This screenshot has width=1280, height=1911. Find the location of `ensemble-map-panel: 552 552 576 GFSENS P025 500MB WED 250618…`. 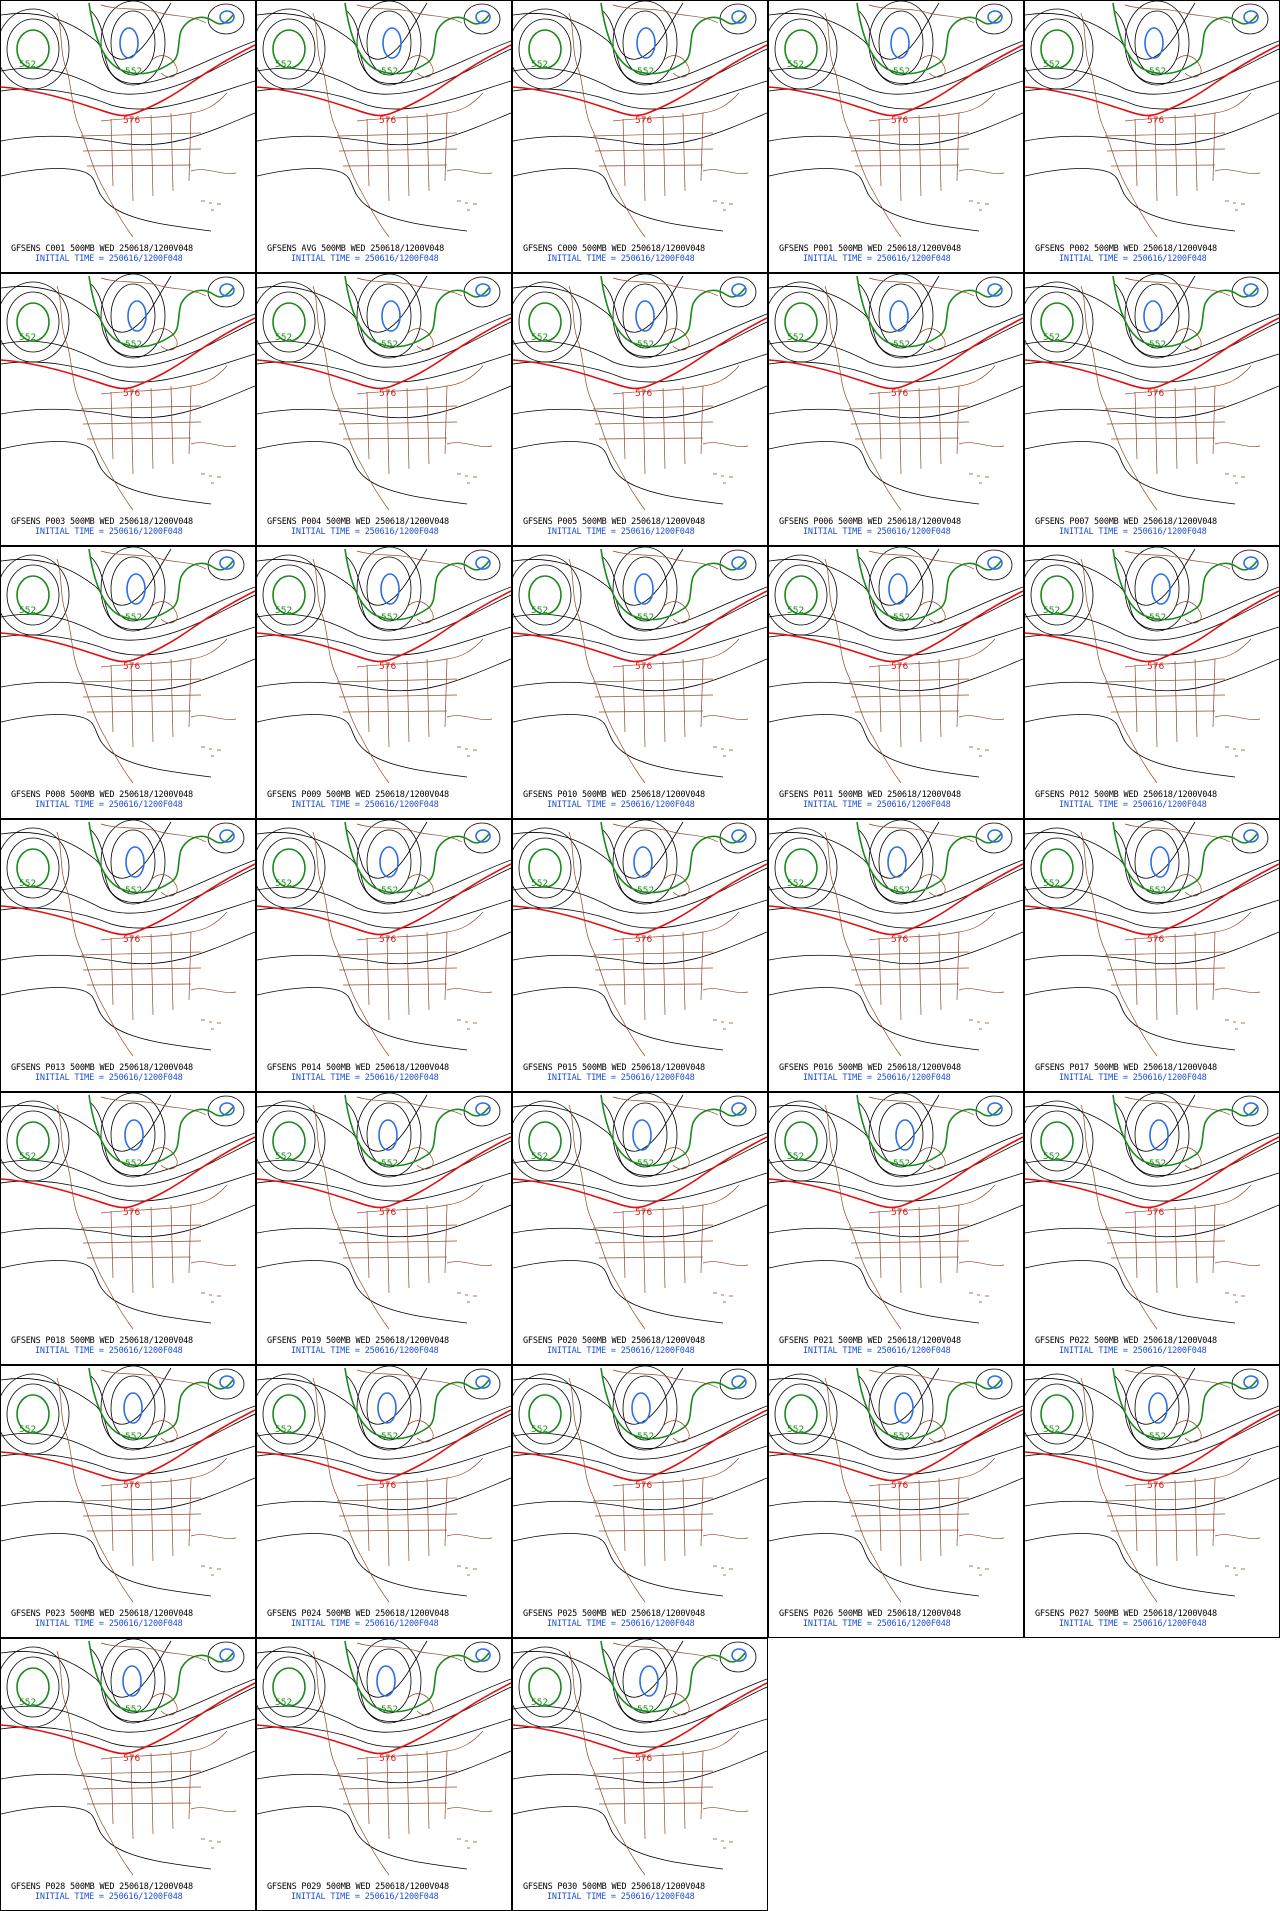

ensemble-map-panel: 552 552 576 GFSENS P025 500MB WED 250618… is located at coordinates (640, 1501).